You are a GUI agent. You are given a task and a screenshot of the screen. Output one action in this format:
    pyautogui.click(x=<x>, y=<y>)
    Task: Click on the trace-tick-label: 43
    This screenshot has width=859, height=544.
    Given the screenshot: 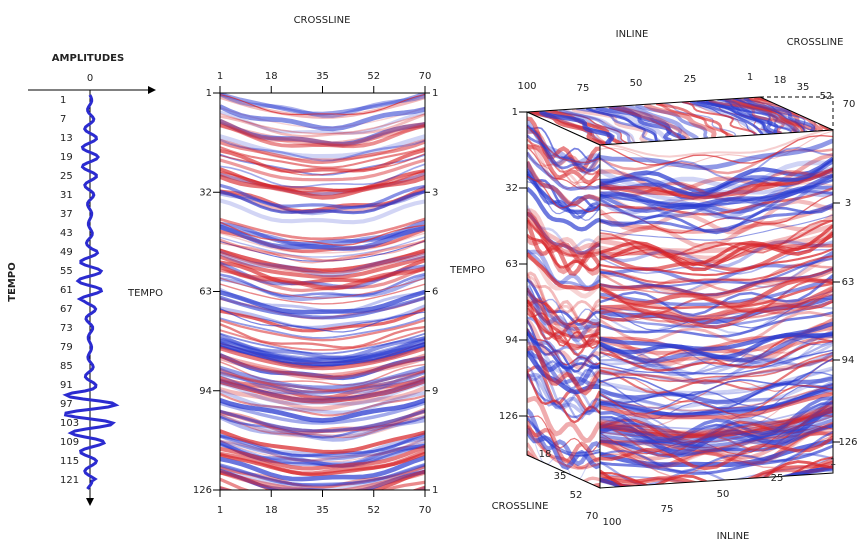 What is the action you would take?
    pyautogui.click(x=66, y=233)
    